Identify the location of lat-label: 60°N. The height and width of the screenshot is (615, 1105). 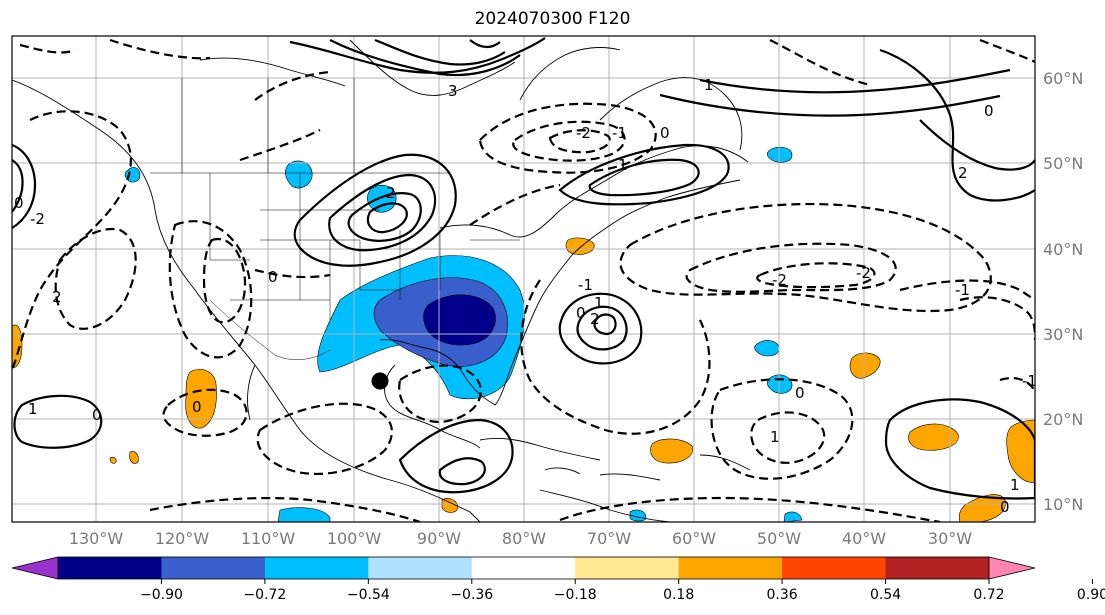
(1063, 78).